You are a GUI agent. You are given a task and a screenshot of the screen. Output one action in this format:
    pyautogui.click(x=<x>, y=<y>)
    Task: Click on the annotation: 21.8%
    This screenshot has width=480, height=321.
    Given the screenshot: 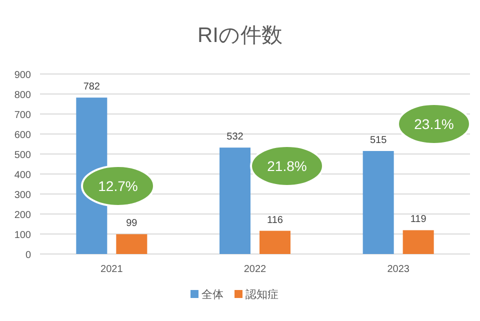 What is the action you would take?
    pyautogui.click(x=287, y=166)
    